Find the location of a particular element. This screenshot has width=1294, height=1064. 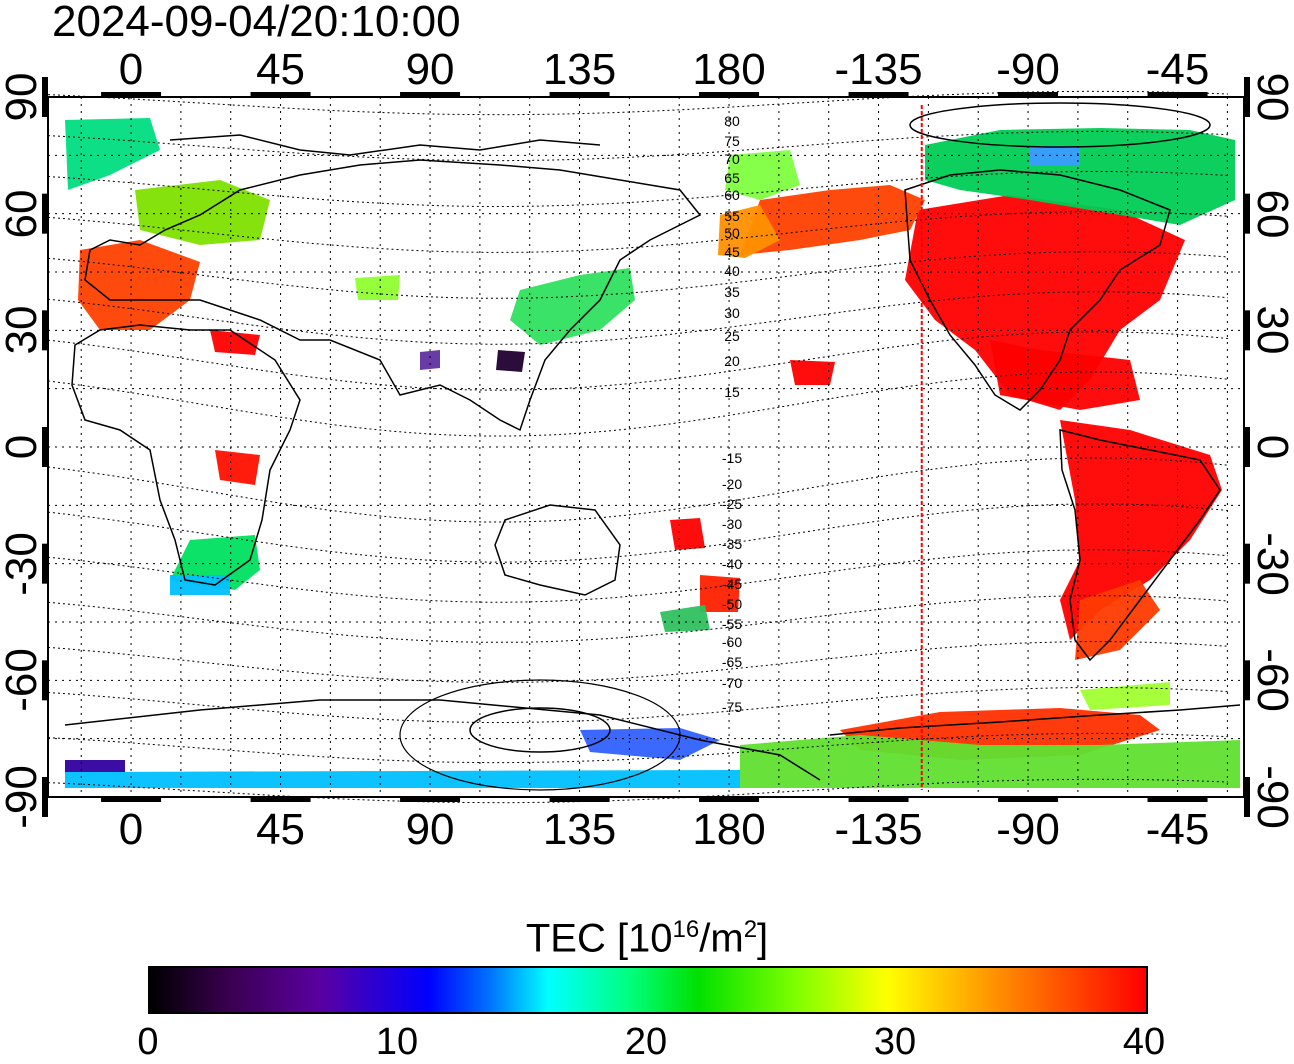

lat-label-right: 0 is located at coordinates (1271, 447).